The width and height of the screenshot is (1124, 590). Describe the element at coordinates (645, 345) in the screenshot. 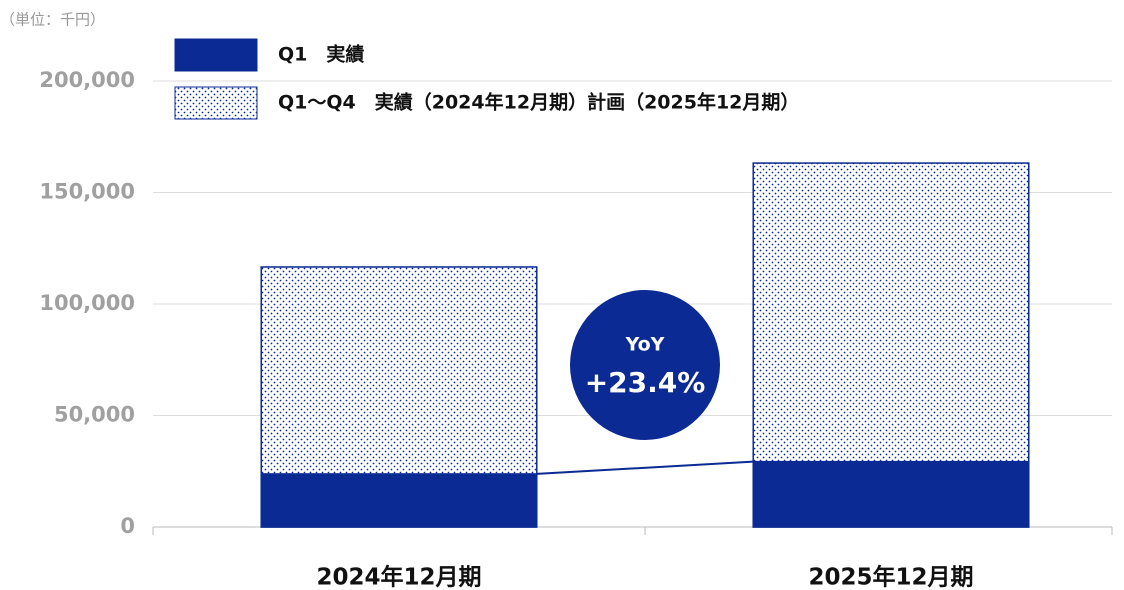

I see `yoy-title: YoY` at that location.